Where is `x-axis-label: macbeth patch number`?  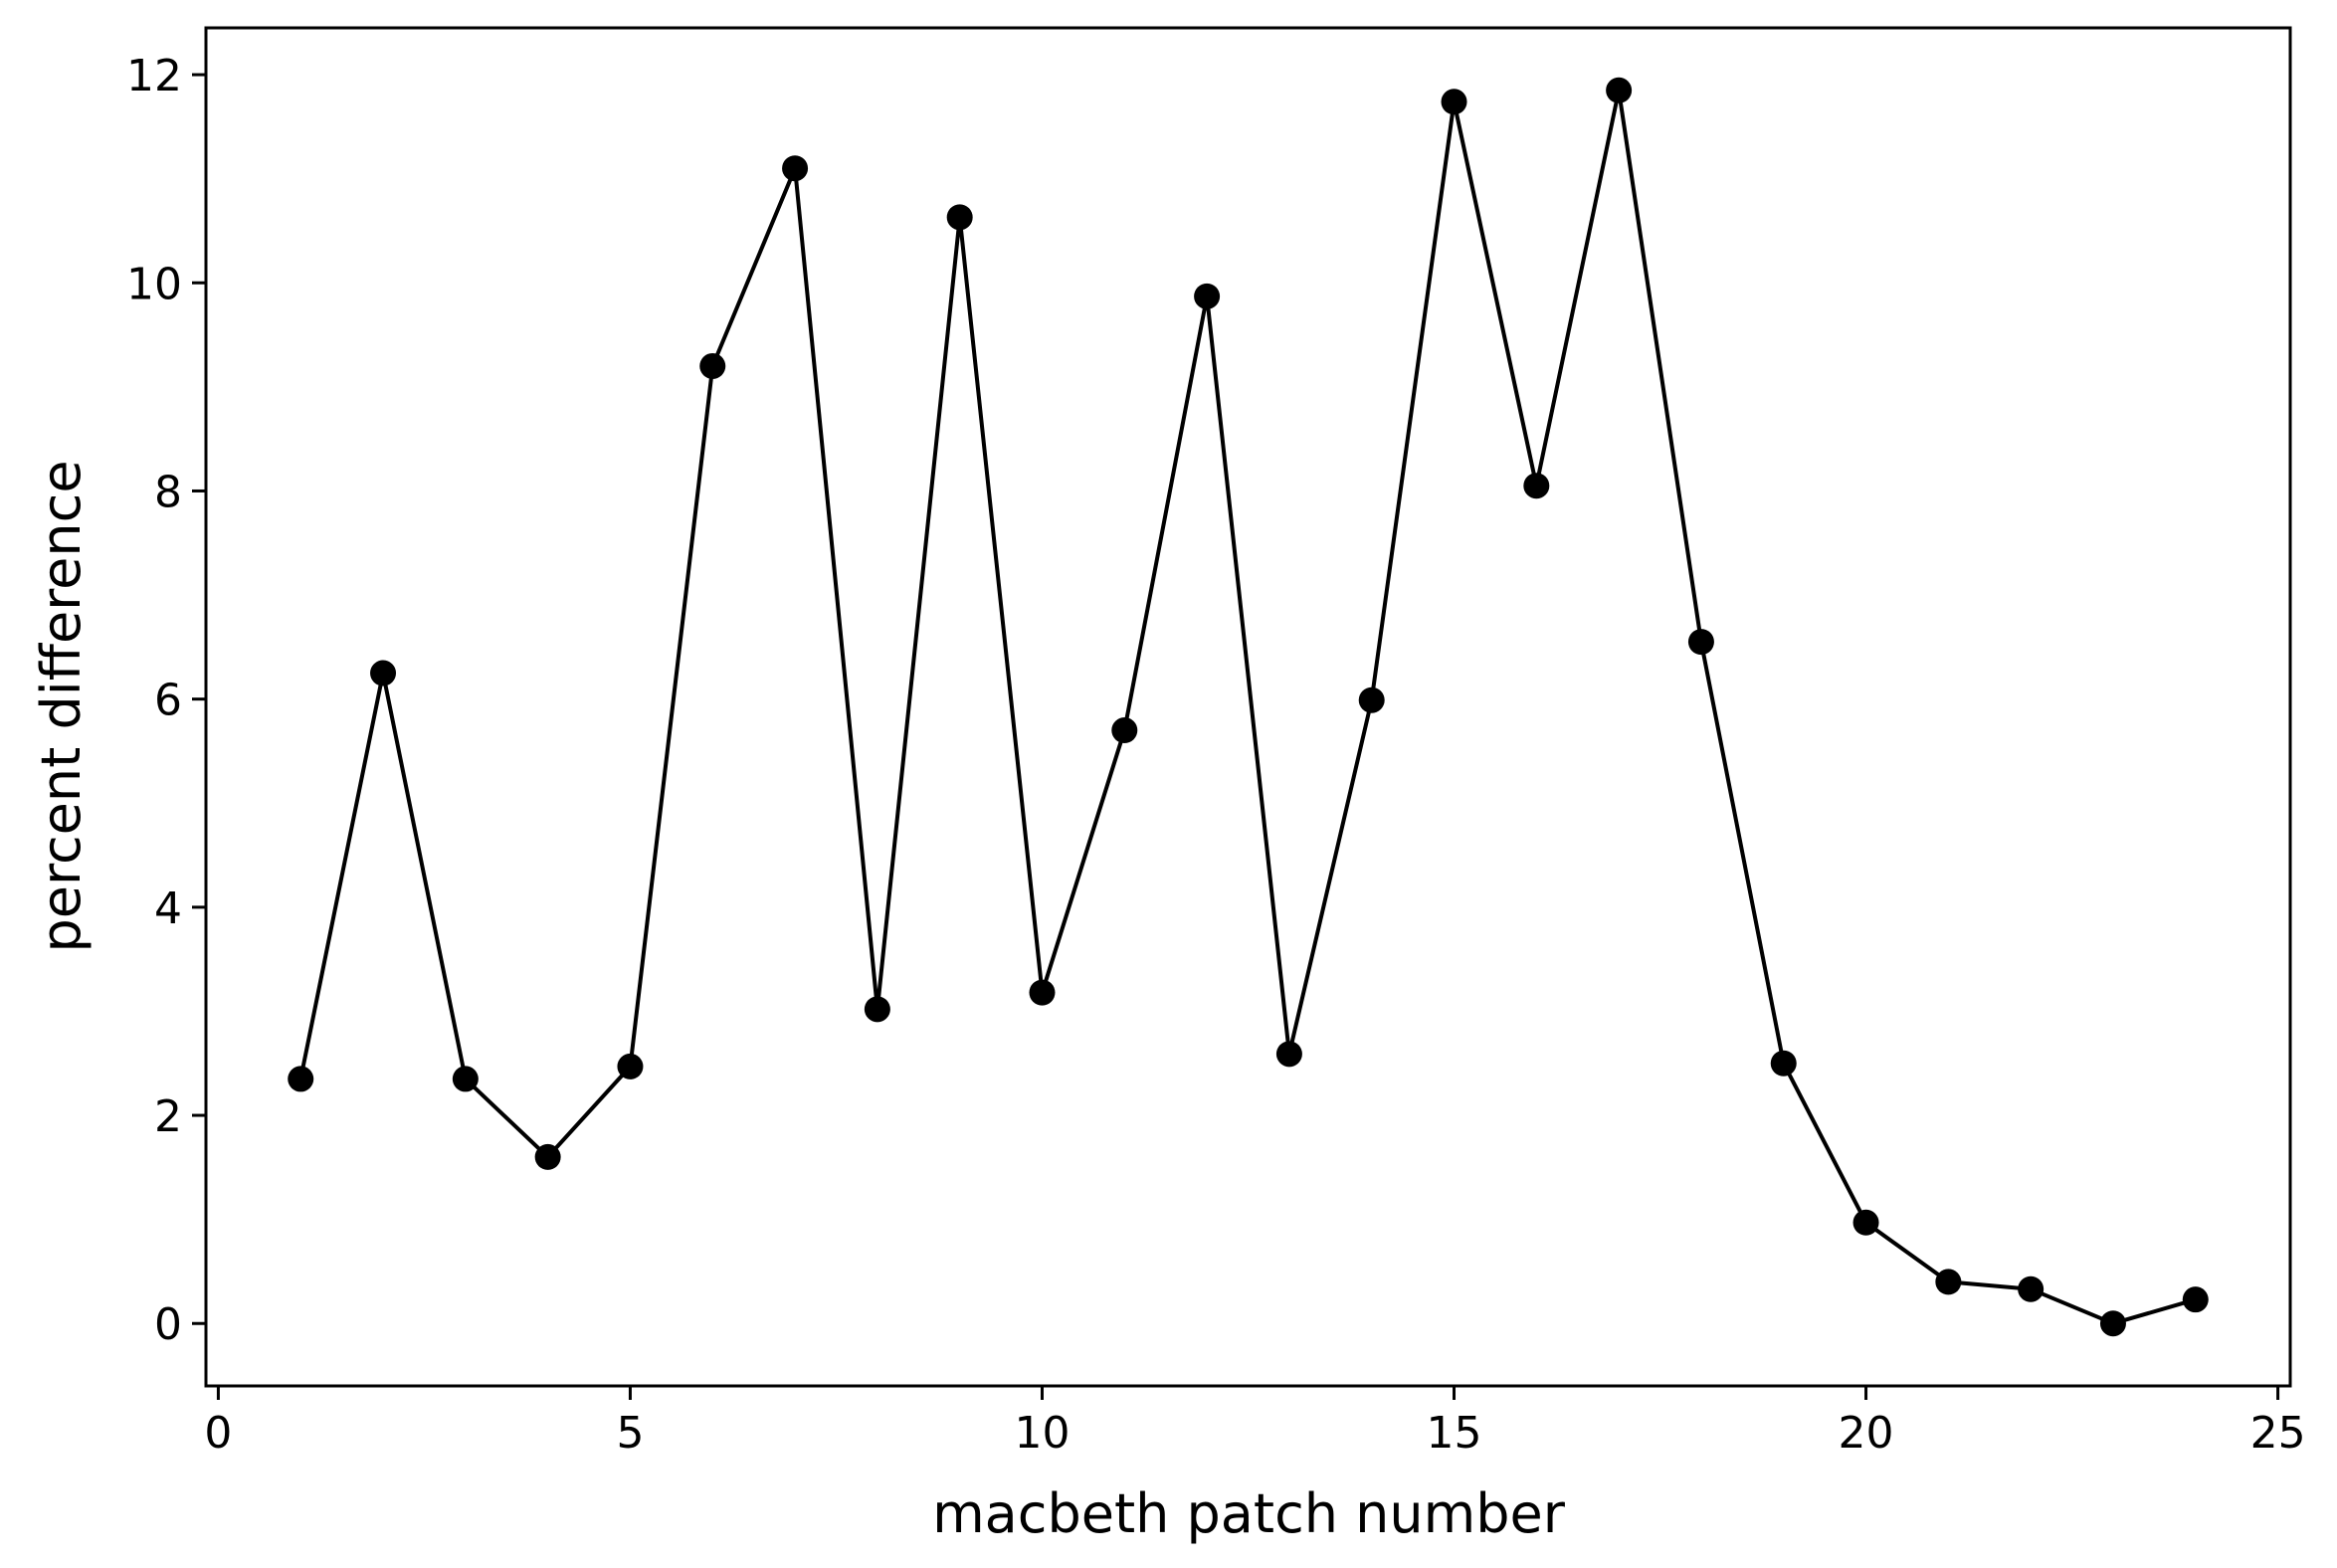 x-axis-label: macbeth patch number is located at coordinates (1249, 1513).